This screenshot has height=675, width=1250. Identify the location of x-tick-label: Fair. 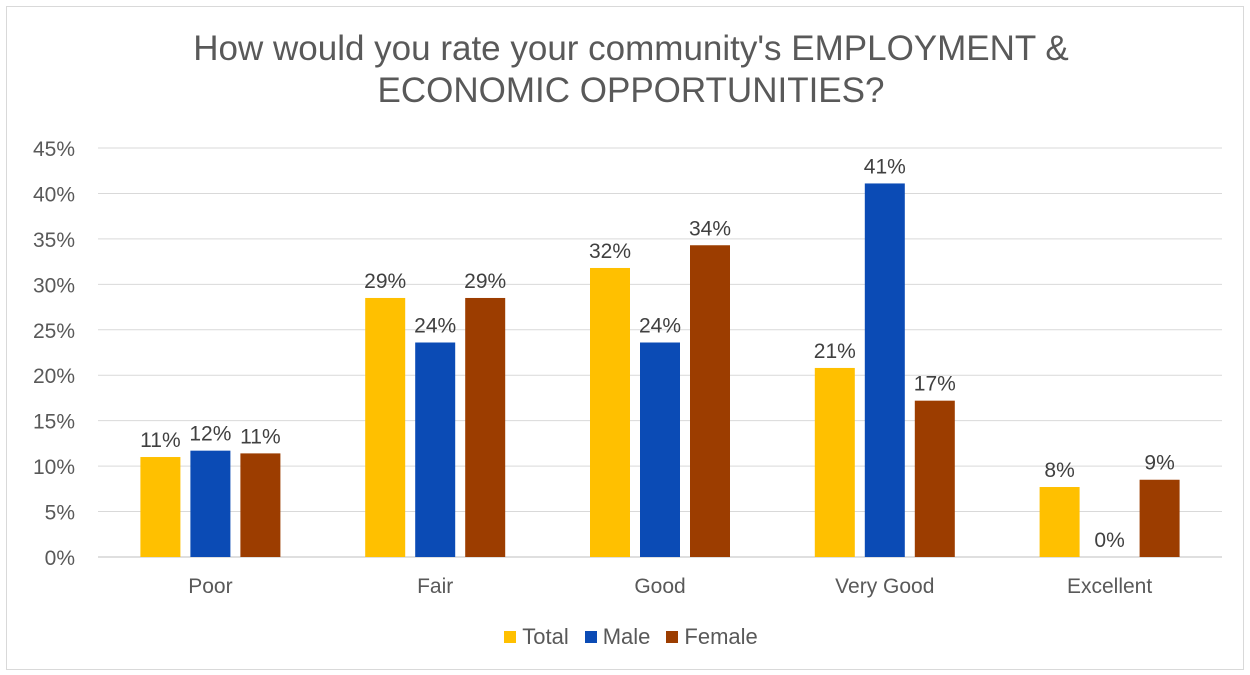
(435, 586).